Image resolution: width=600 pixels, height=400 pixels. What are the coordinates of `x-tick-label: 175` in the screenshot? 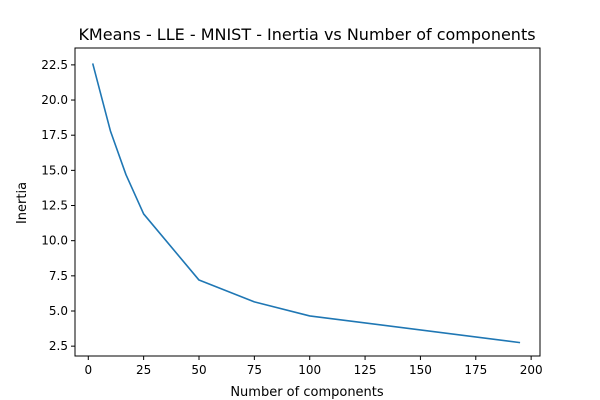 It's located at (475, 370).